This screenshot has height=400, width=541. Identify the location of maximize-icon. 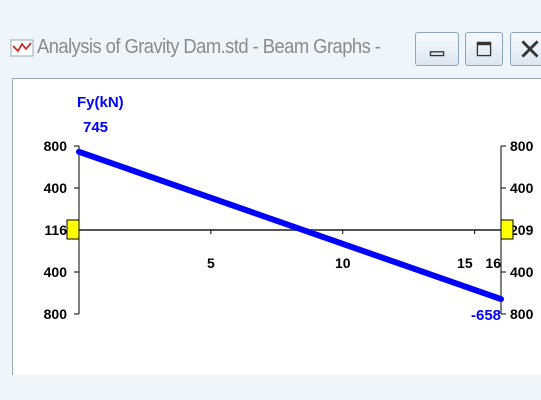
(484, 49).